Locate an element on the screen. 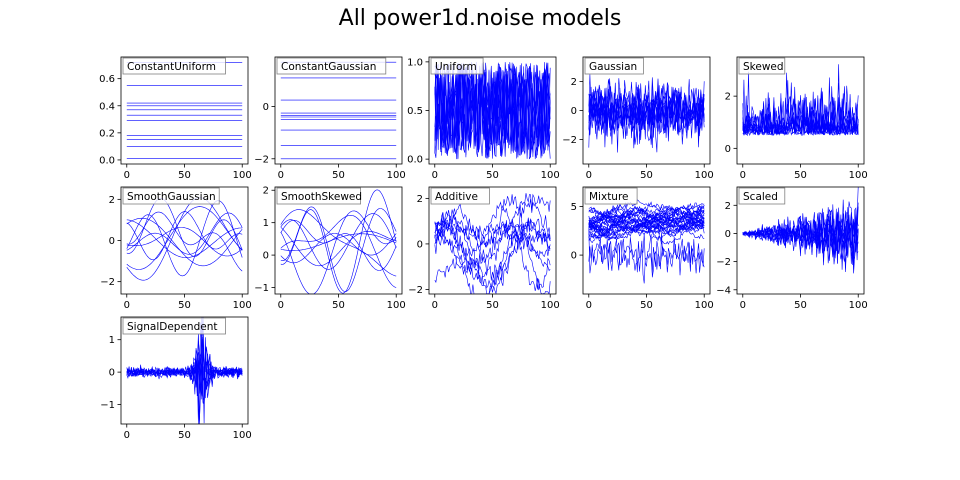 This screenshot has height=480, width=960. y-tick-label: −4 is located at coordinates (723, 290).